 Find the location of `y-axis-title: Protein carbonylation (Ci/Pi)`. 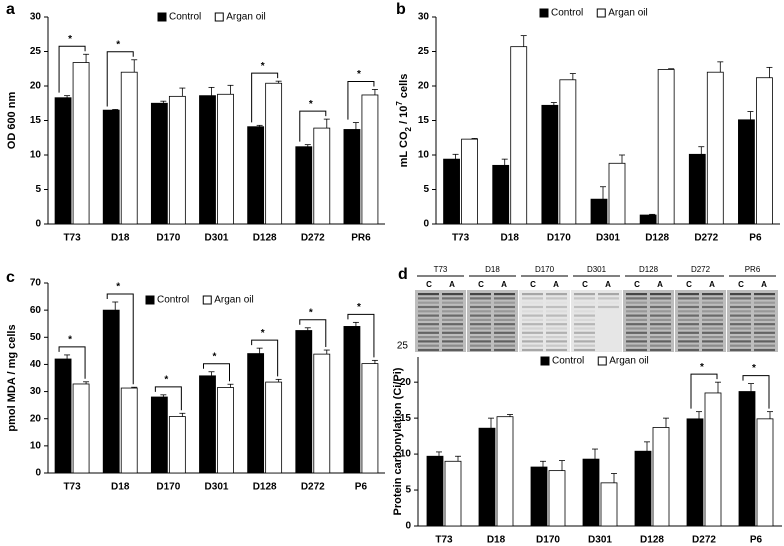

y-axis-title: Protein carbonylation (Ci/Pi) is located at coordinates (398, 441).